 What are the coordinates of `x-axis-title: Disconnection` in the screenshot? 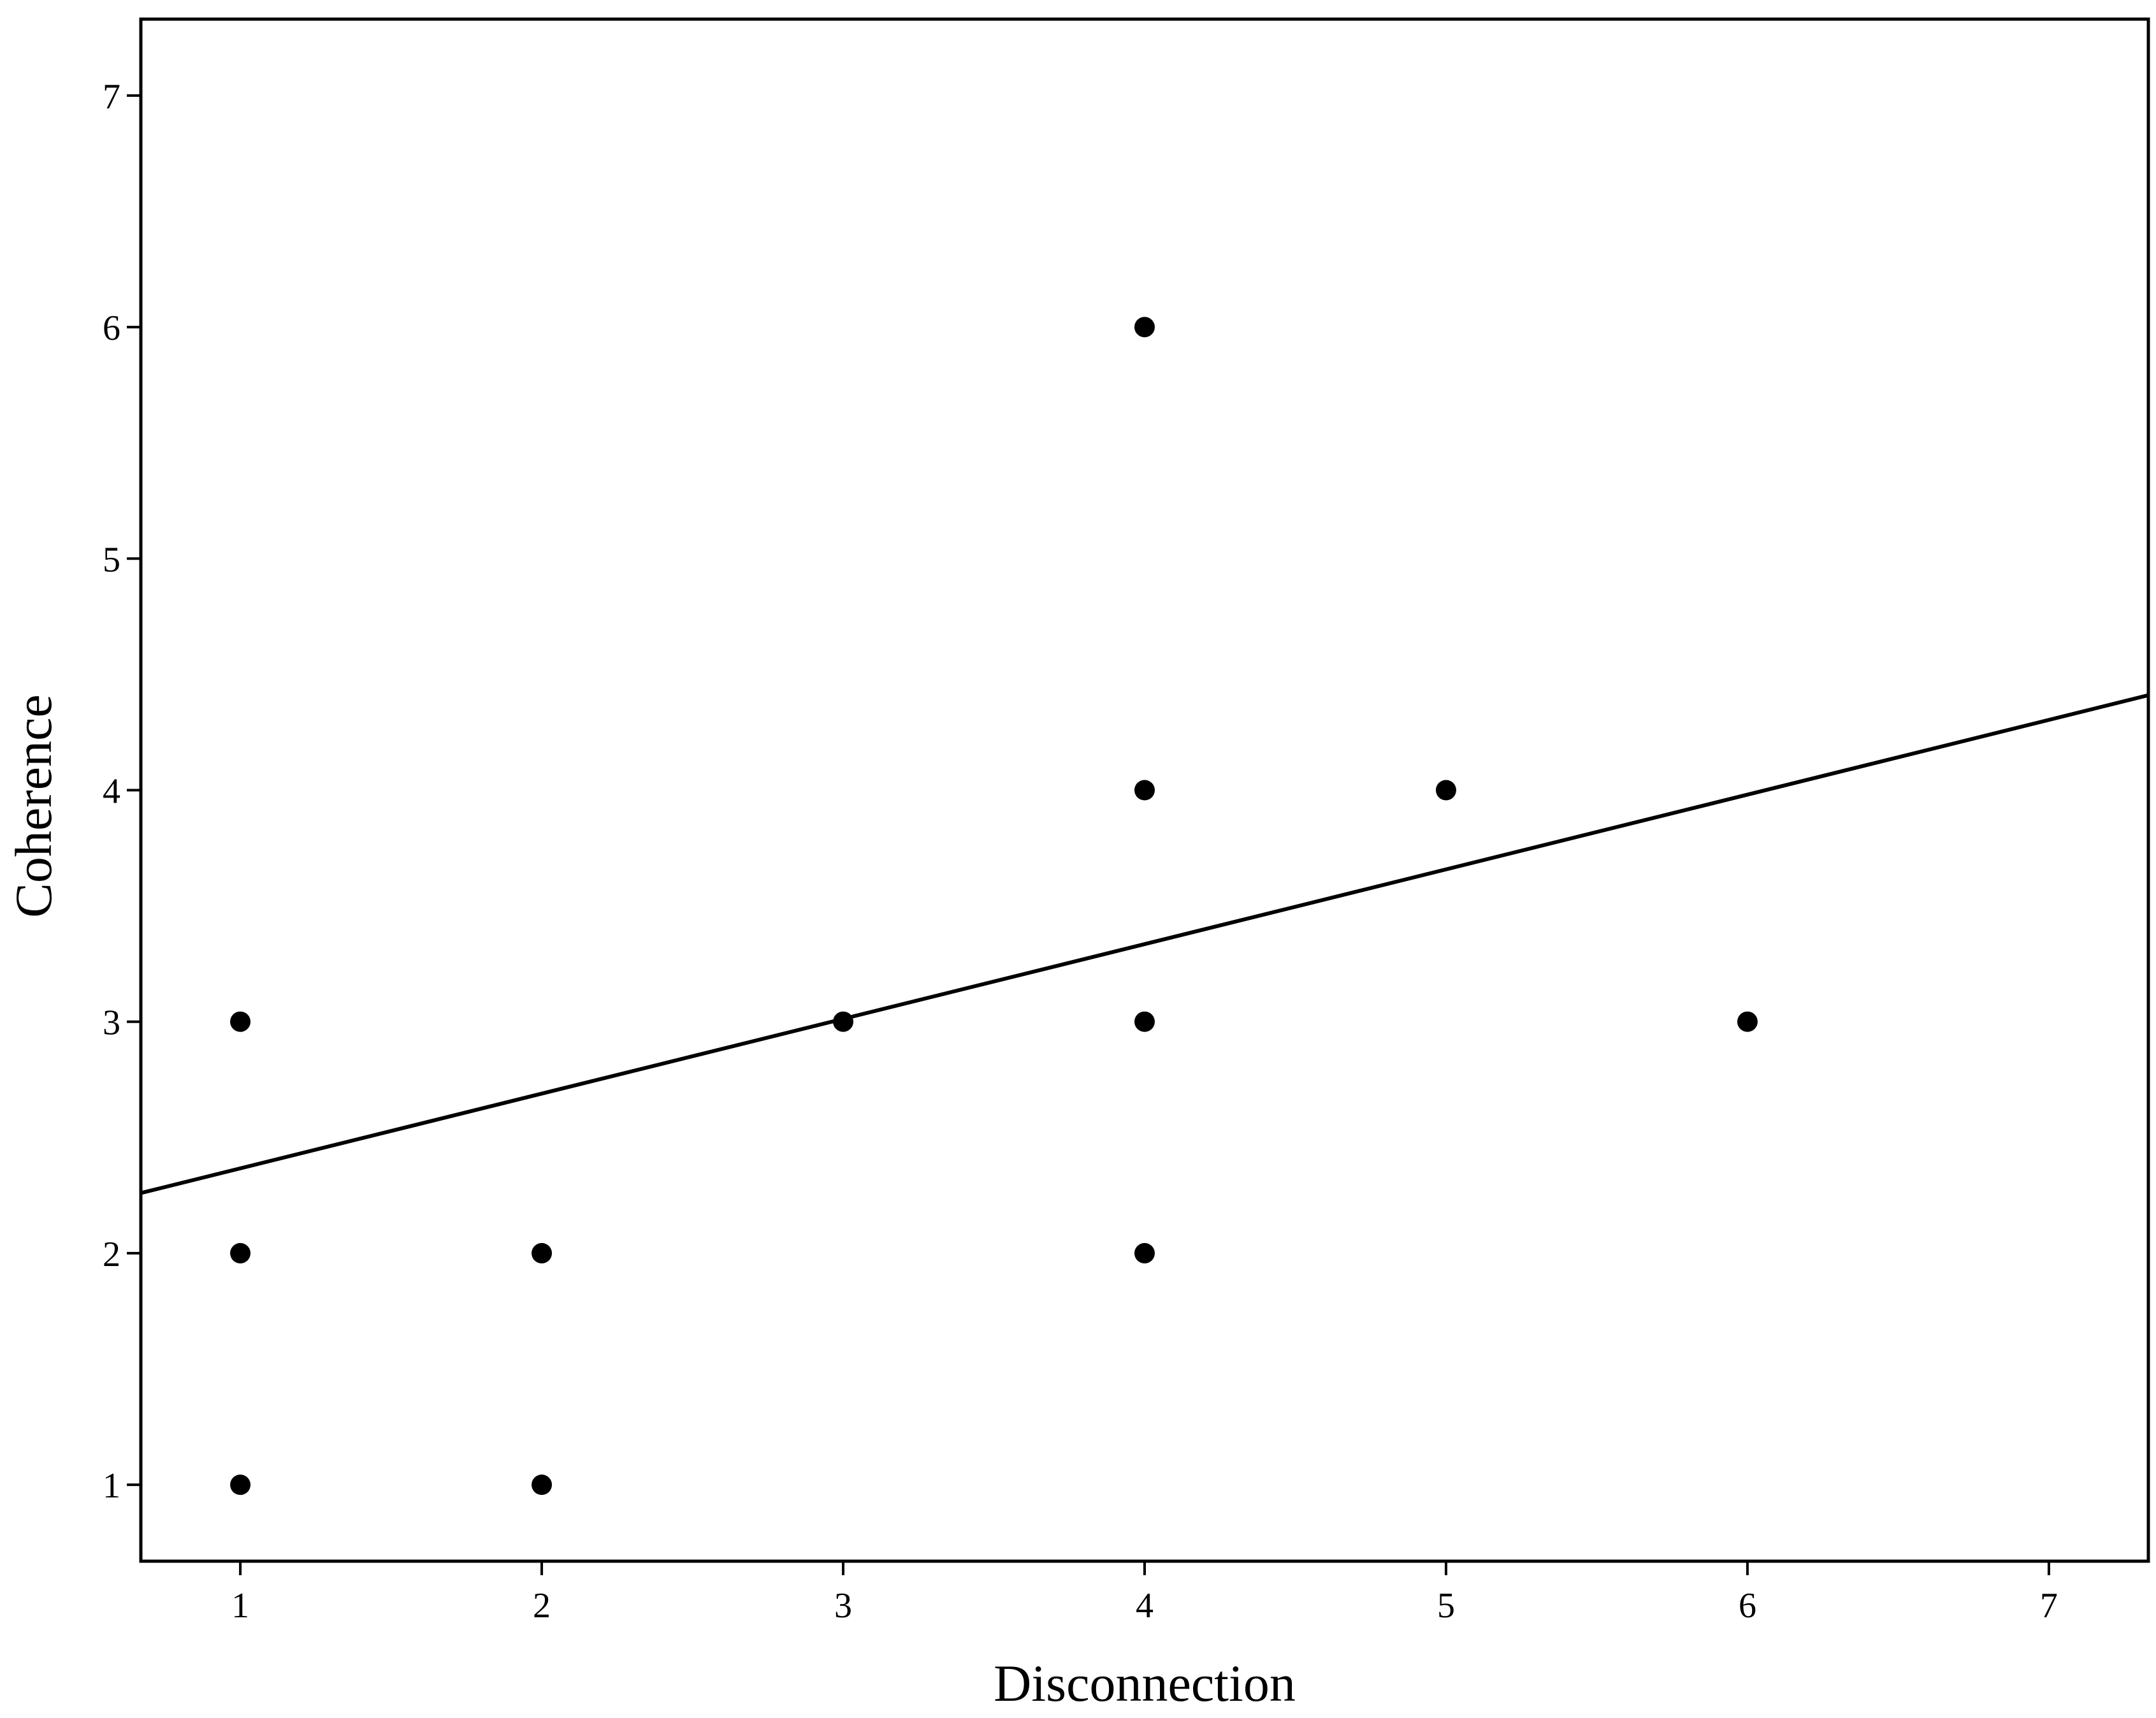 It's located at (1145, 1683).